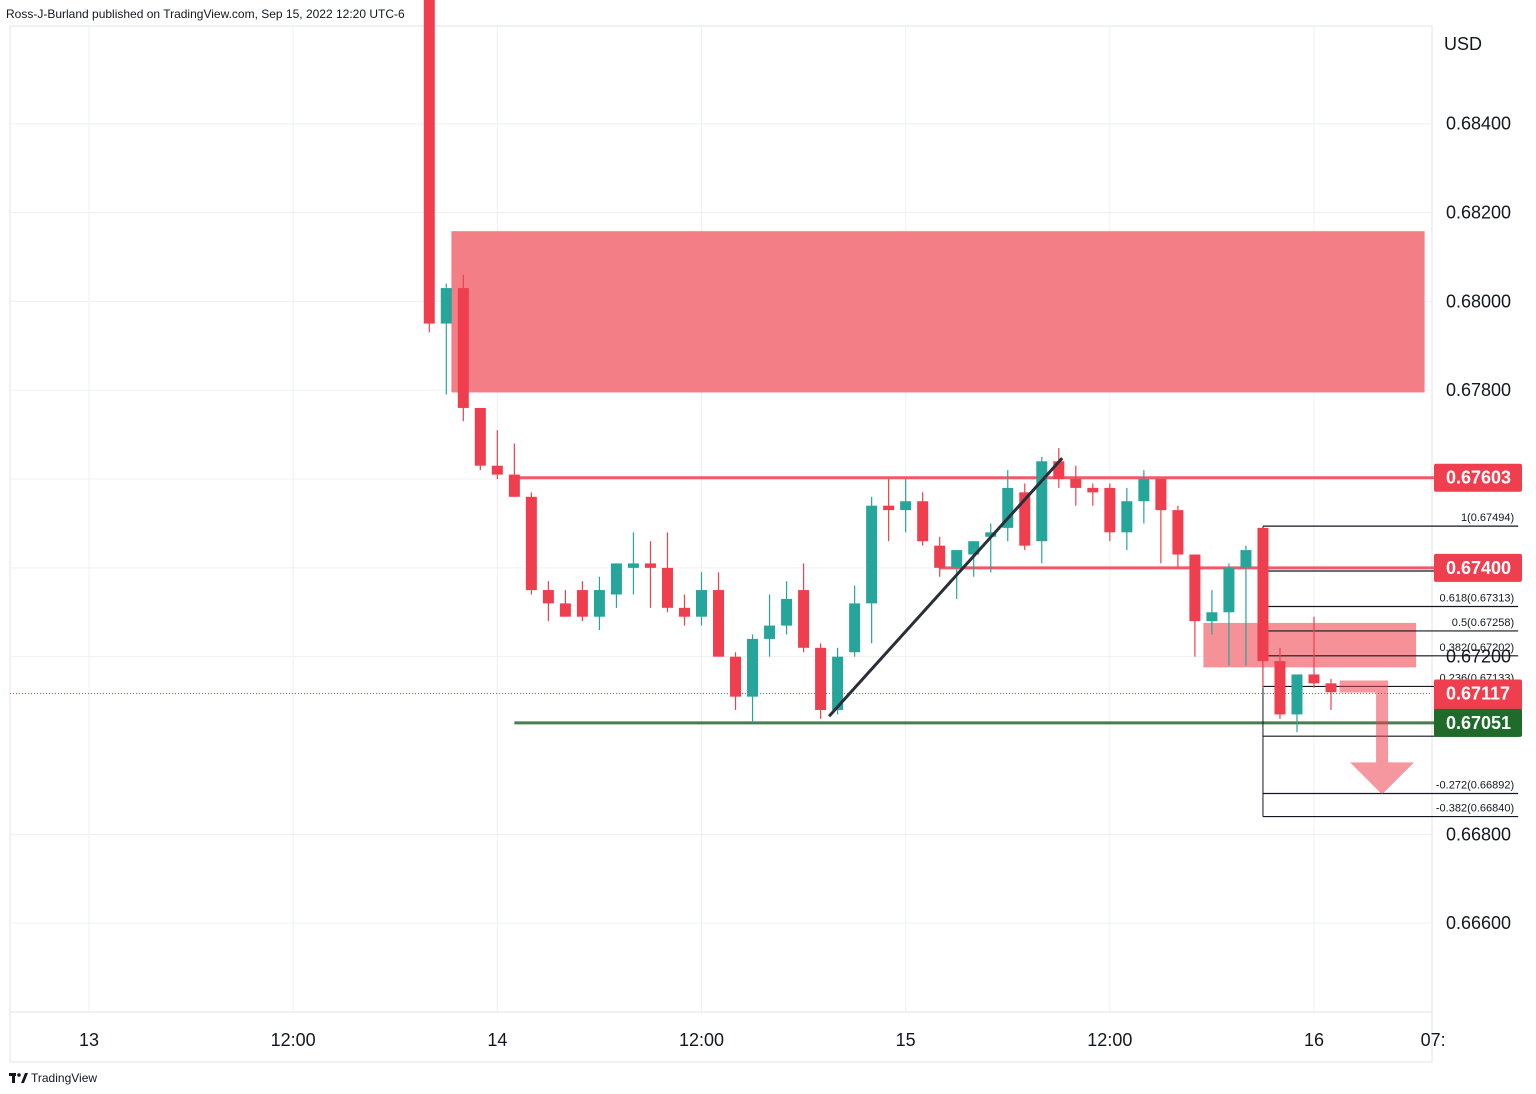 The height and width of the screenshot is (1094, 1536). I want to click on imbalance-zone, so click(1310, 645).